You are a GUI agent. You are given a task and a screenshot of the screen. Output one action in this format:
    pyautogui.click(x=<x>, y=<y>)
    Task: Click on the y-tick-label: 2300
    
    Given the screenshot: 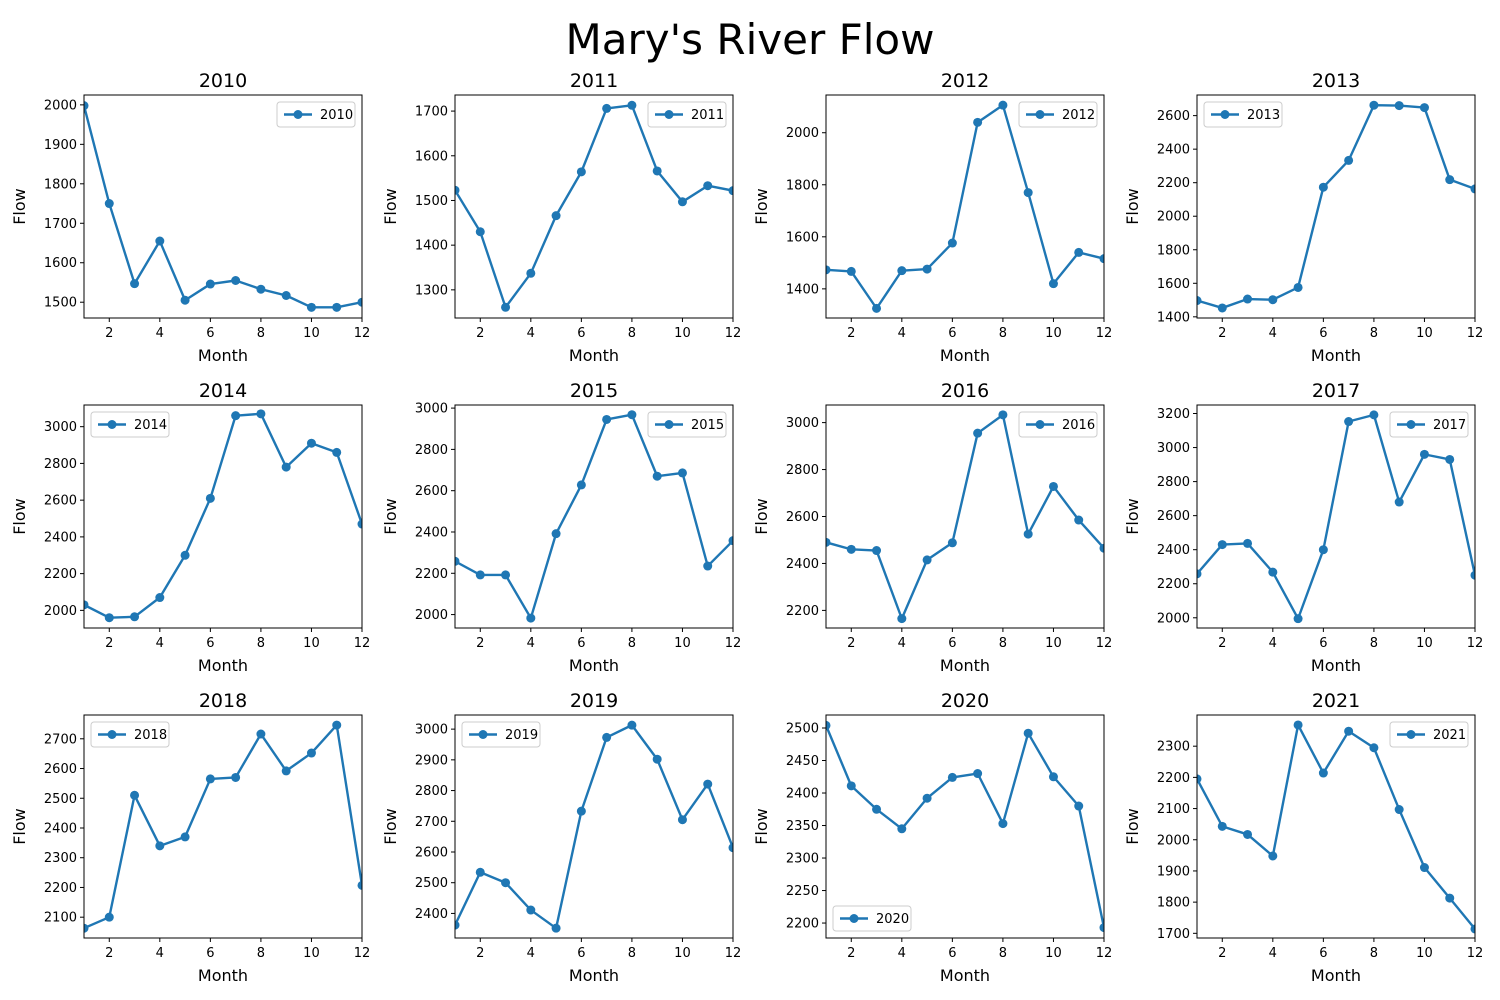 What is the action you would take?
    pyautogui.click(x=802, y=859)
    